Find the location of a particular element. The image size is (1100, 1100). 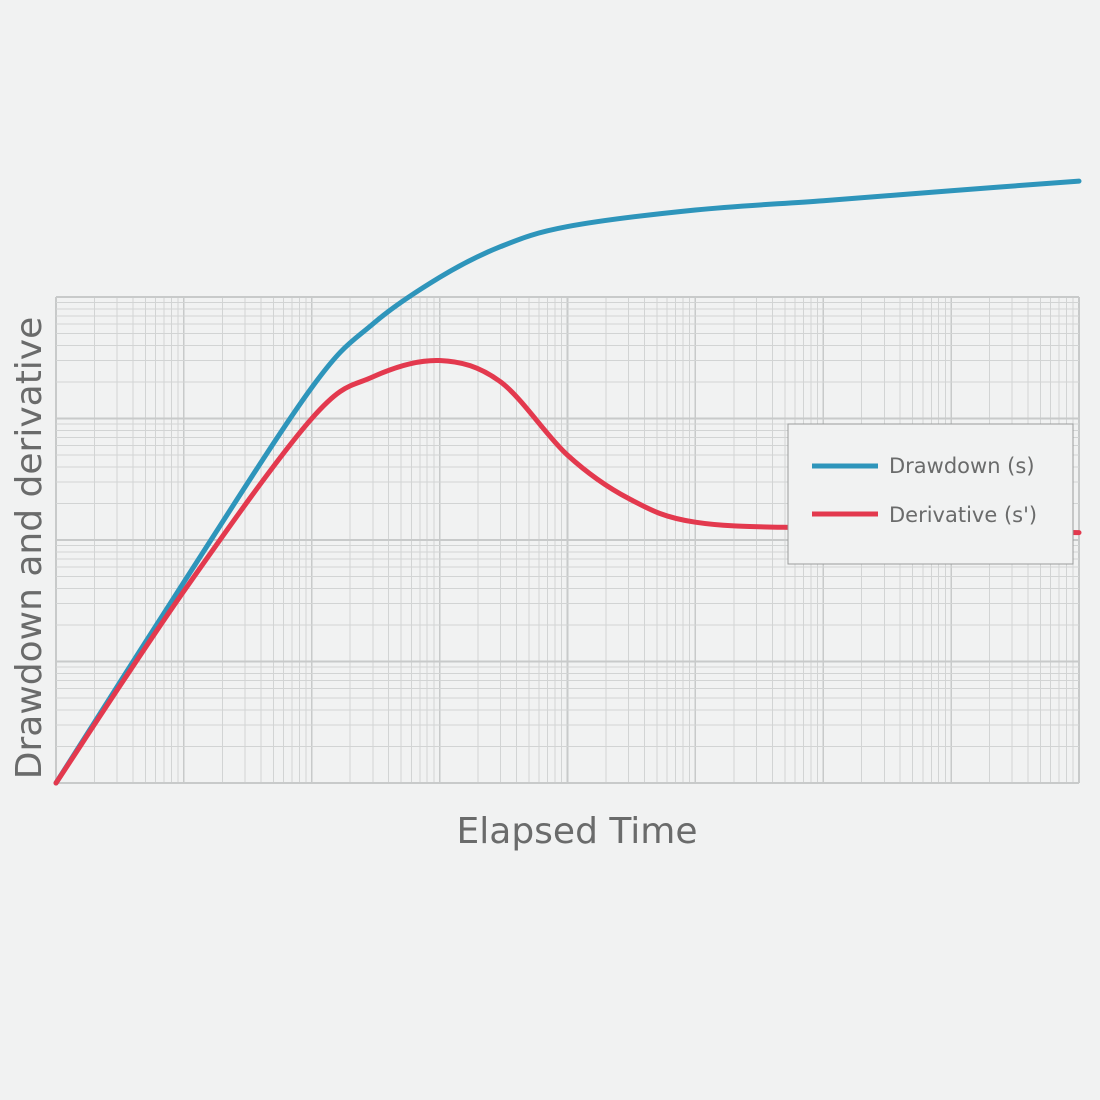

legend-label-derivative: Derivative (s') is located at coordinates (963, 515).